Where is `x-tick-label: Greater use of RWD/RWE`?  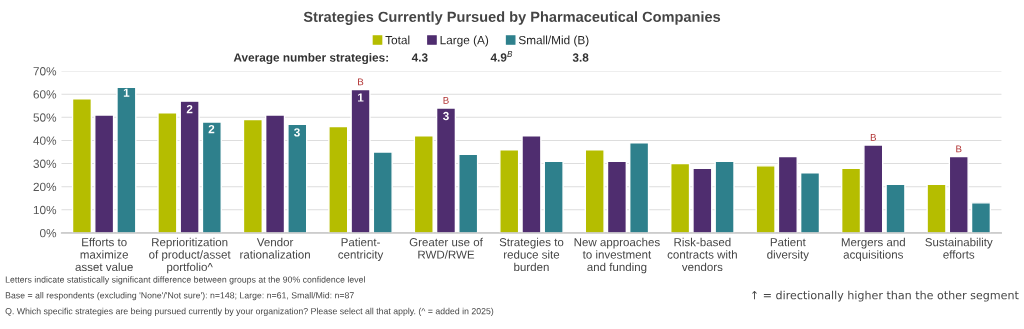 x-tick-label: Greater use of RWD/RWE is located at coordinates (446, 248).